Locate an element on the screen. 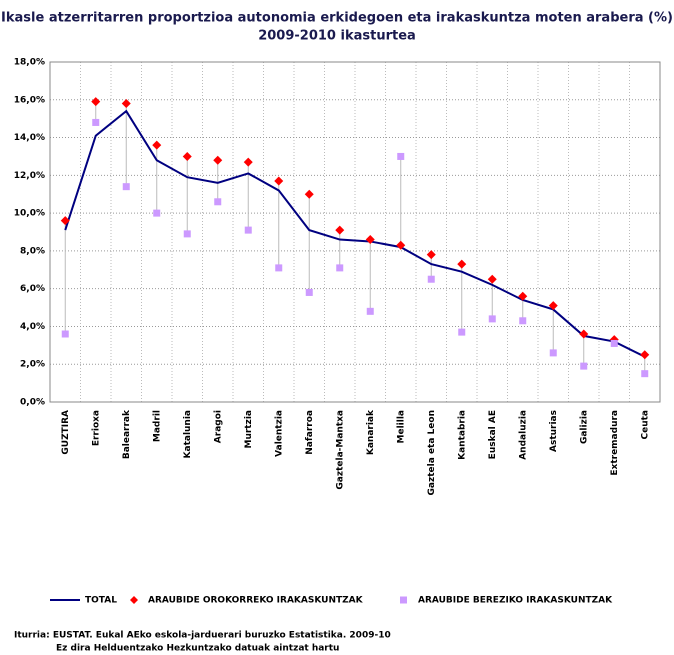 The height and width of the screenshot is (655, 674). y-tick-label: 14,0% is located at coordinates (29, 138).